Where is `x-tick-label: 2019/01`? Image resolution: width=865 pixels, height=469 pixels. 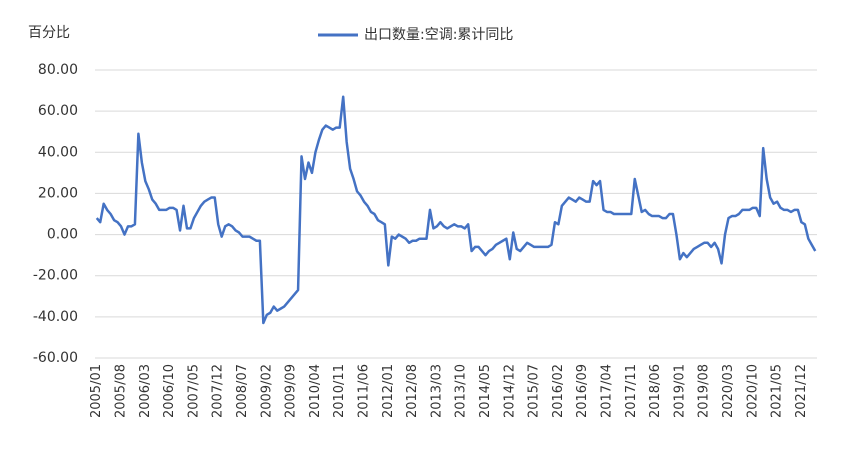
x-tick-label: 2019/01 is located at coordinates (679, 391).